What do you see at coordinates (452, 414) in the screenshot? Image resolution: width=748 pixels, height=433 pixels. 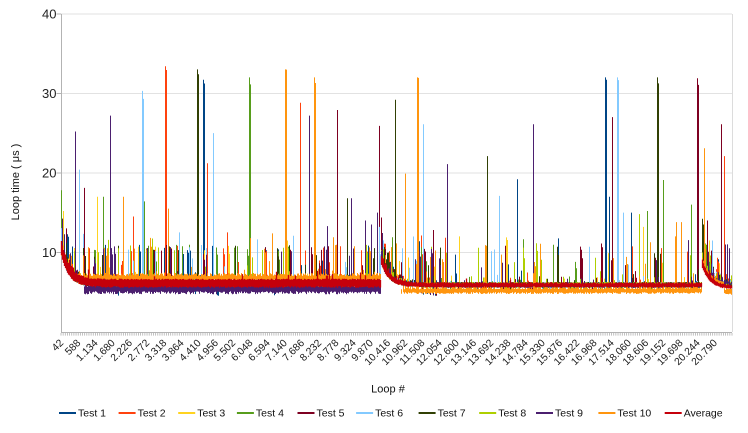 I see `svg-text: Test 7` at bounding box center [452, 414].